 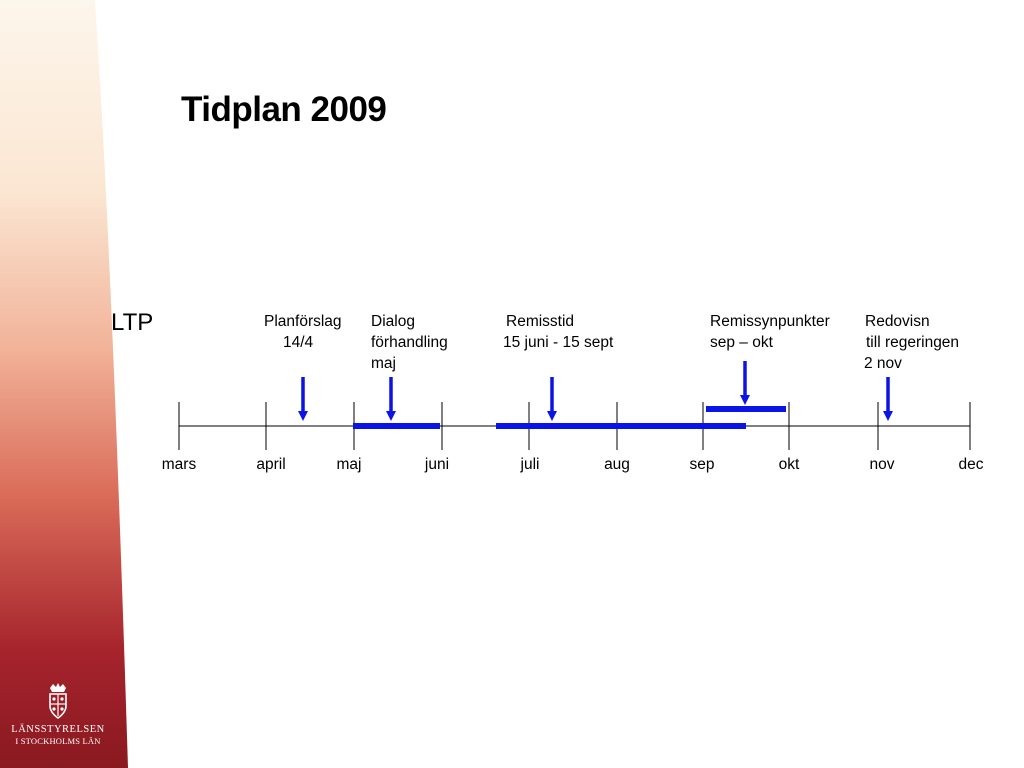 What do you see at coordinates (789, 464) in the screenshot?
I see `month-label-okt: okt` at bounding box center [789, 464].